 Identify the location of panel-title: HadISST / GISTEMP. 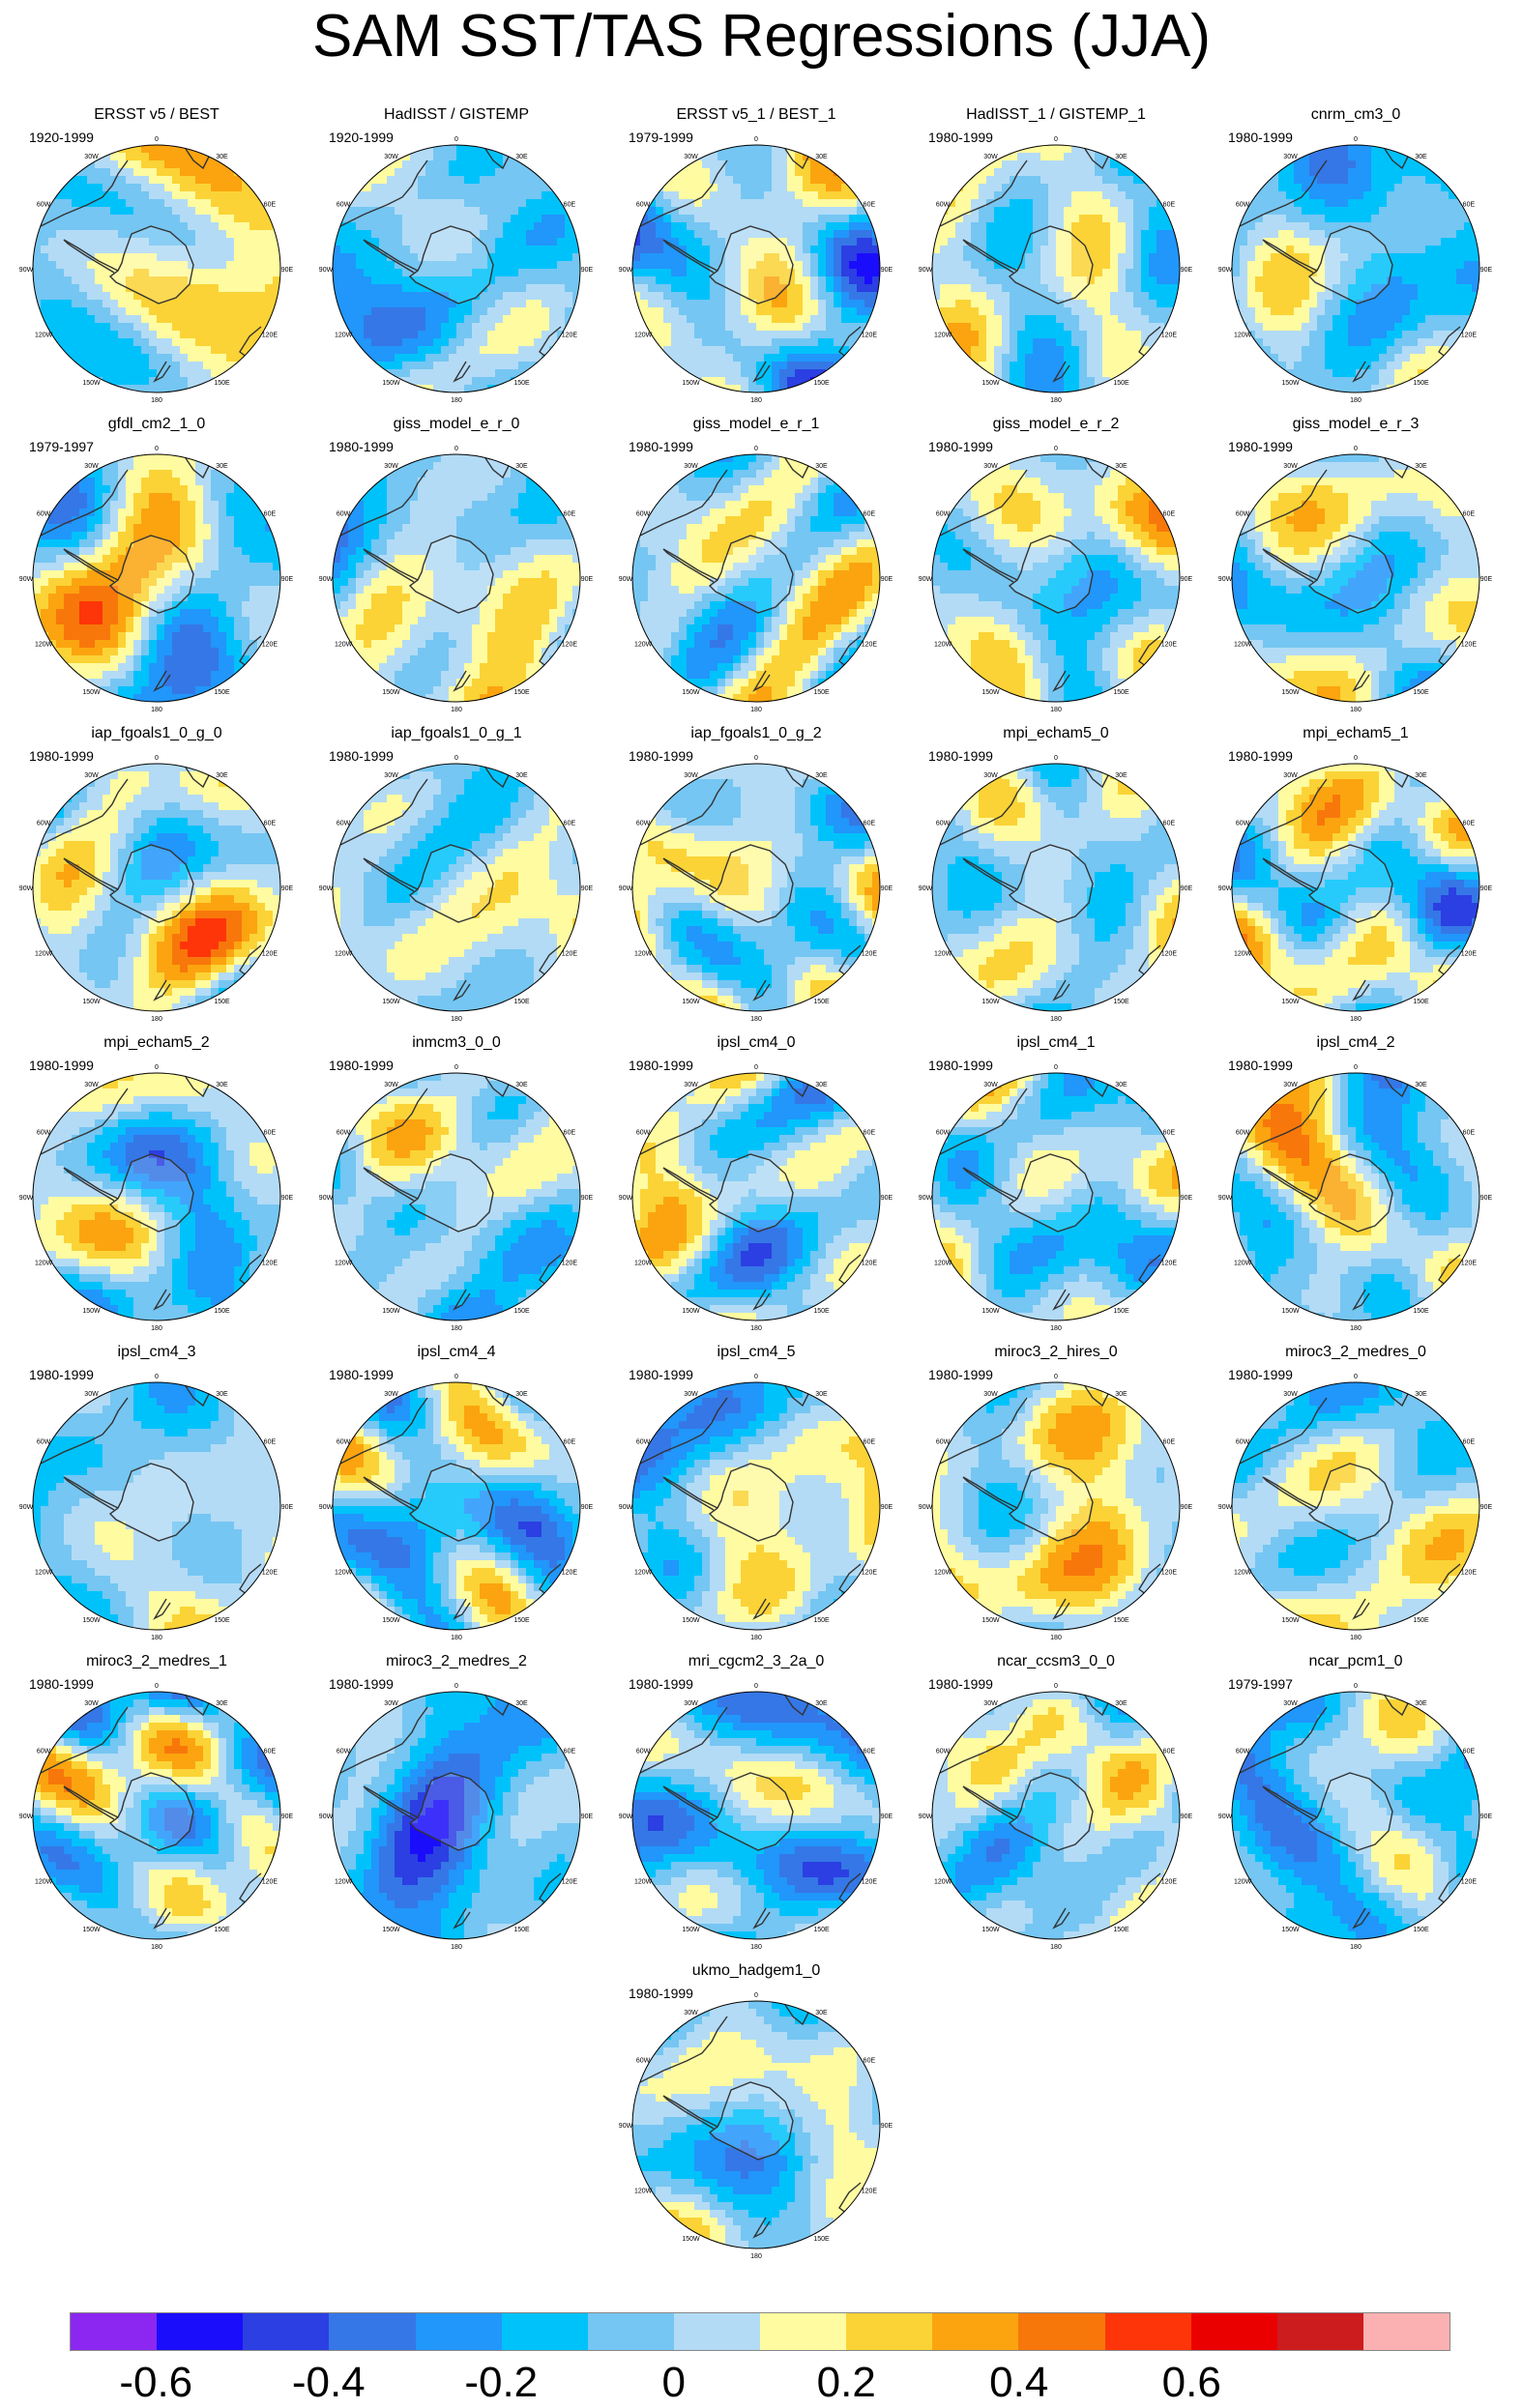
(456, 115).